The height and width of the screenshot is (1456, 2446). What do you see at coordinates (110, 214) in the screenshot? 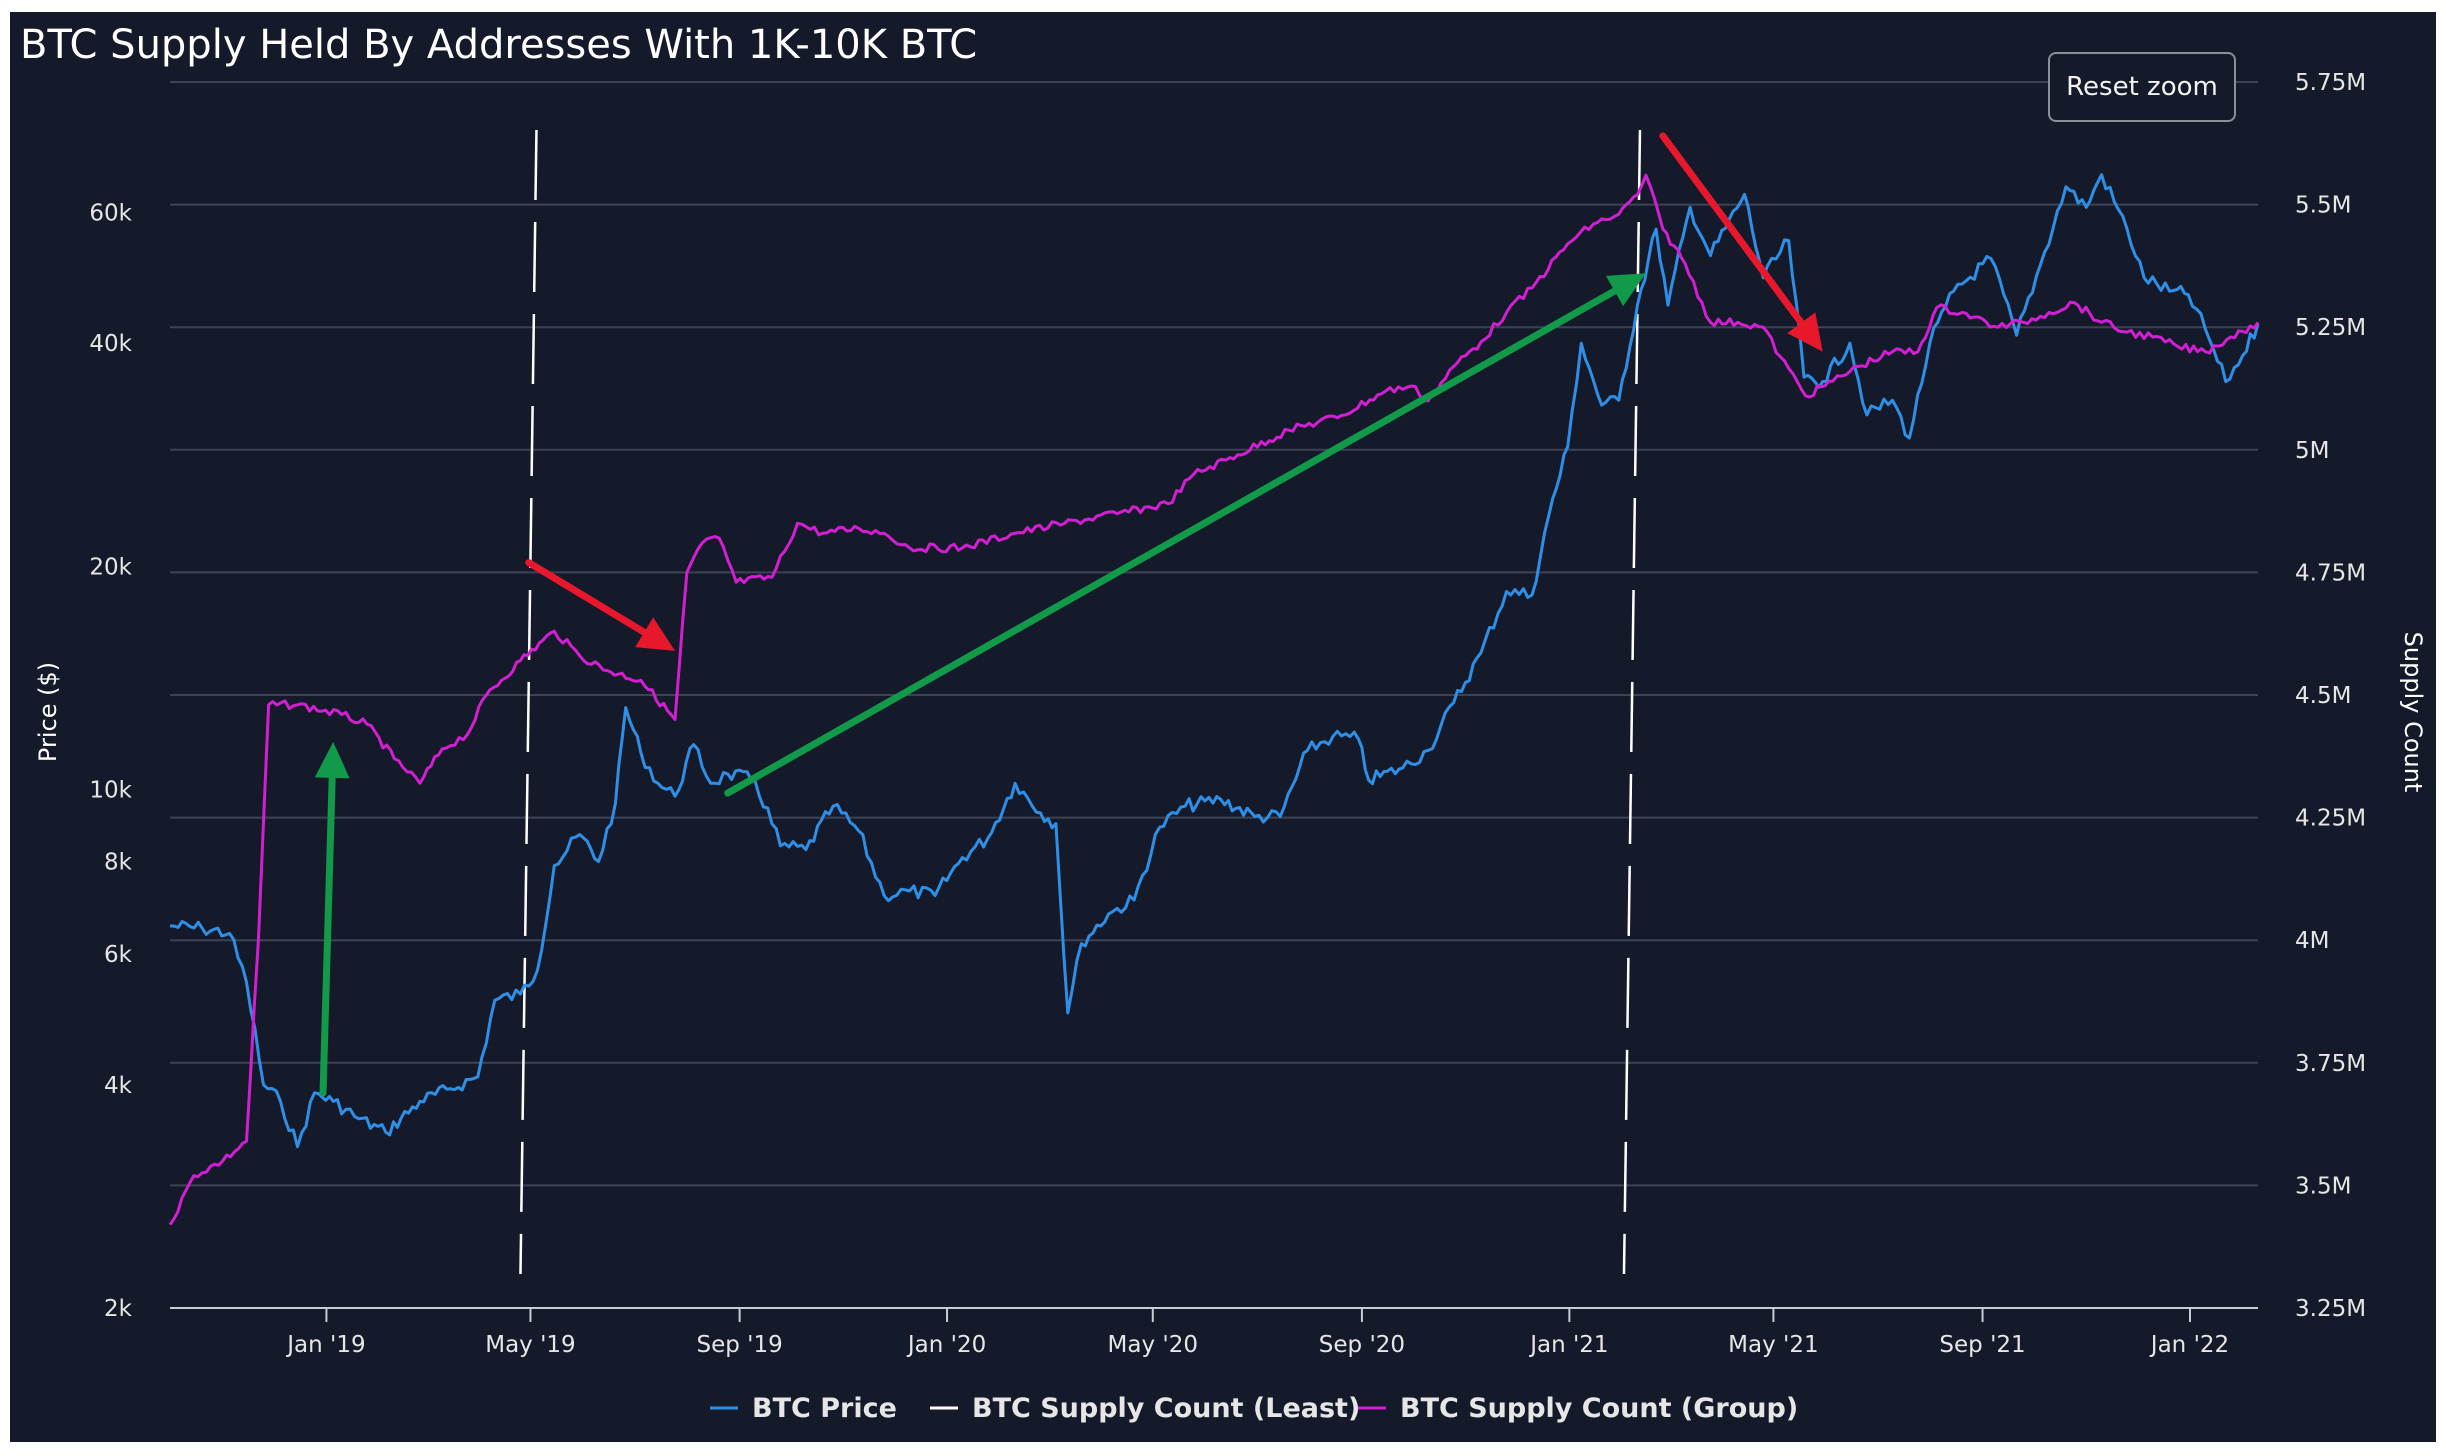
I see `left-tick-label: 60k` at bounding box center [110, 214].